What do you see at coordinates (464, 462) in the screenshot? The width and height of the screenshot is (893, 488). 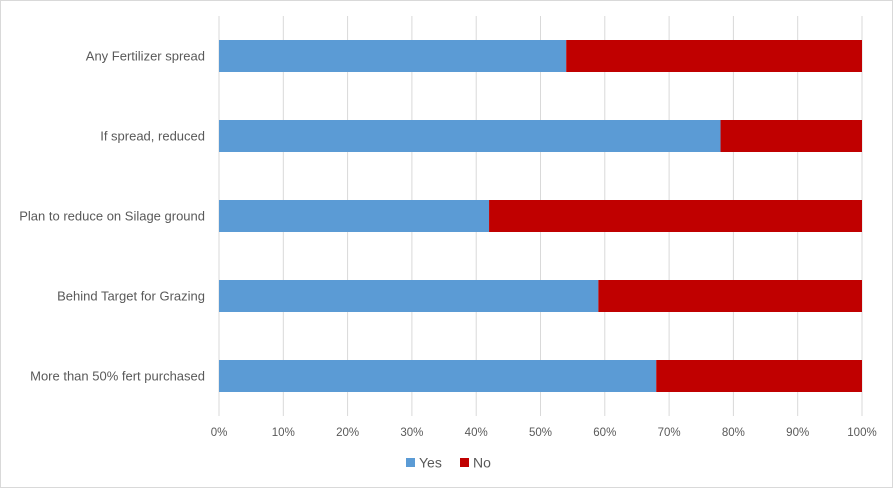 I see `legend-swatch-no` at bounding box center [464, 462].